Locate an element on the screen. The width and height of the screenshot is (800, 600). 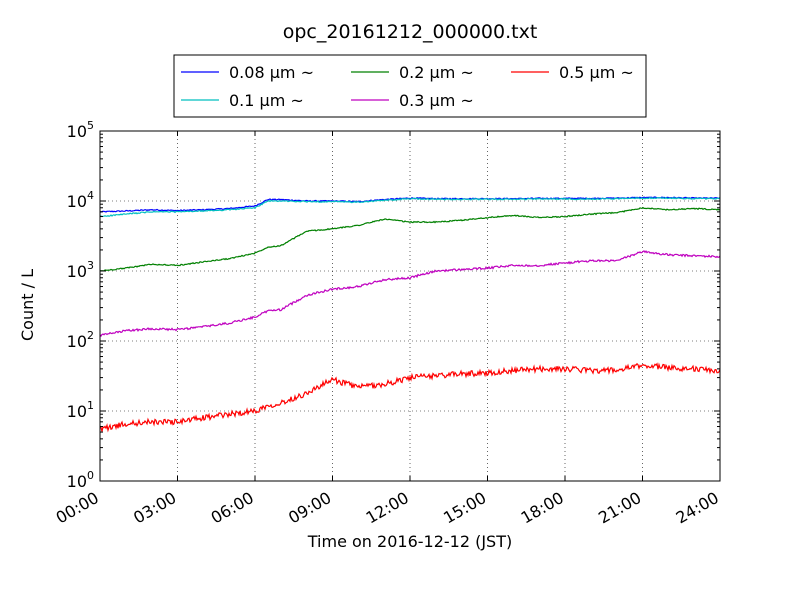
x-axis-label: Time on 2016-12-12 (JST) is located at coordinates (409, 541).